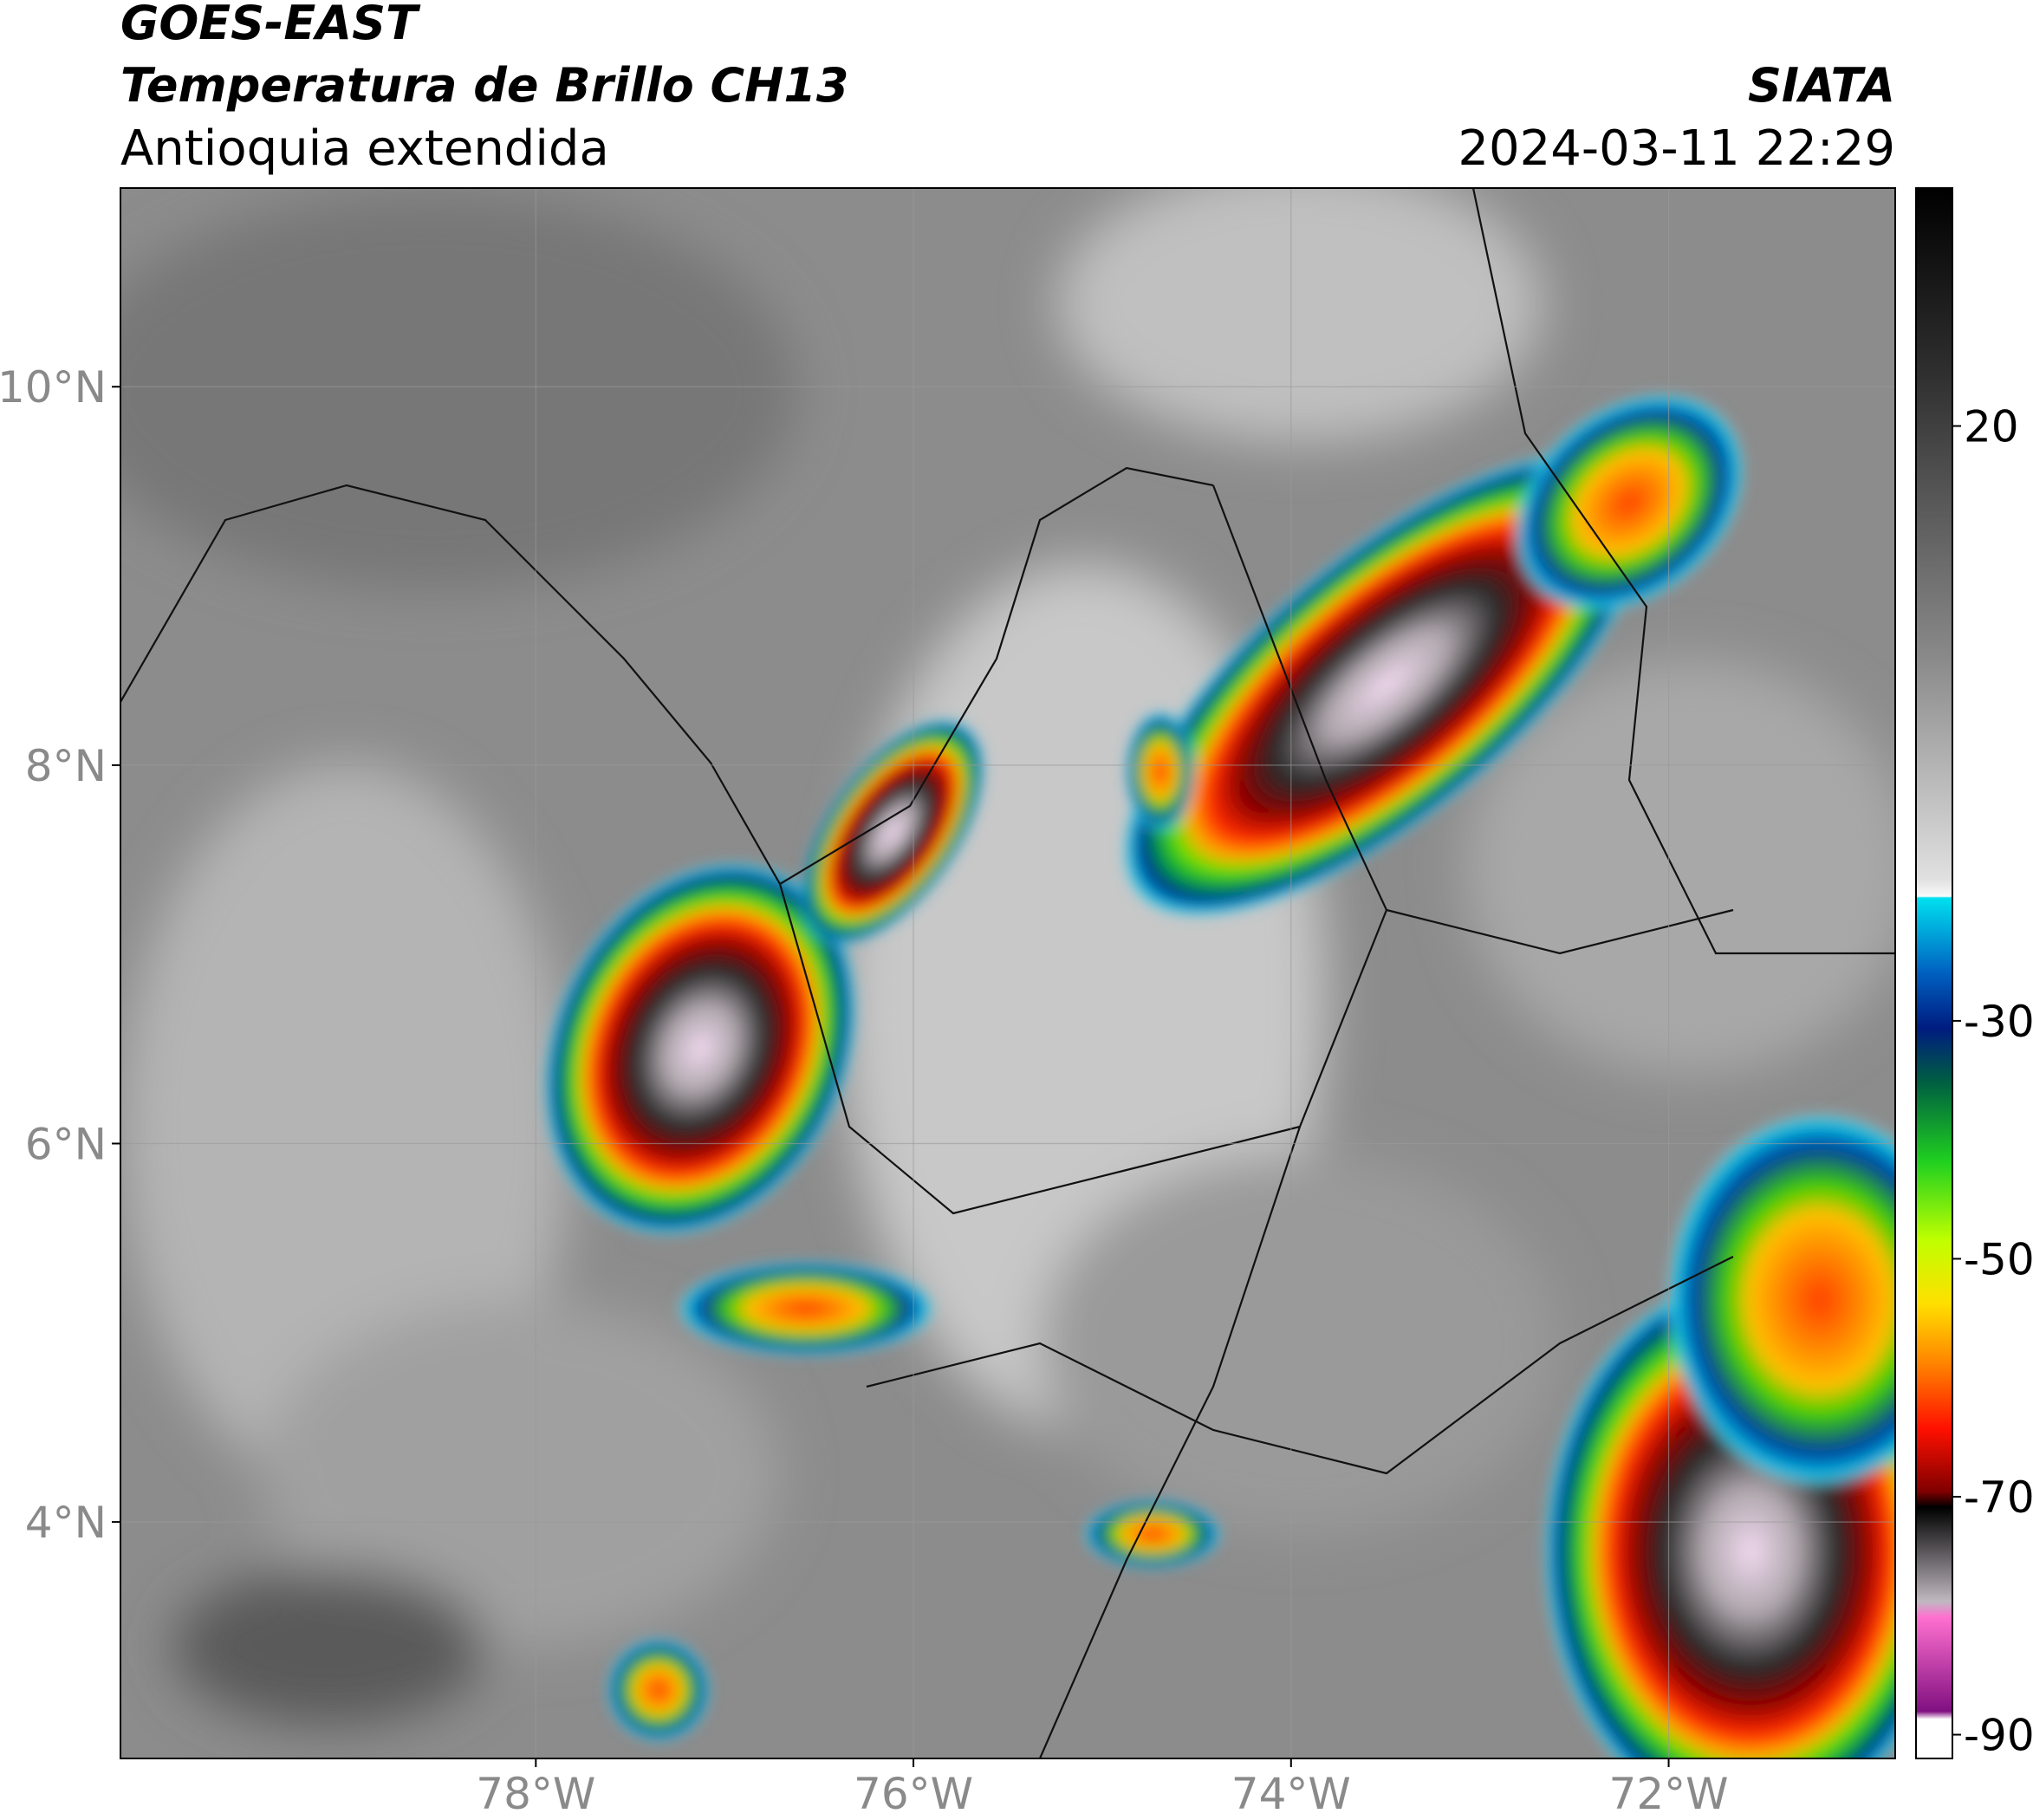  I want to click on source: SIATA, so click(1821, 85).